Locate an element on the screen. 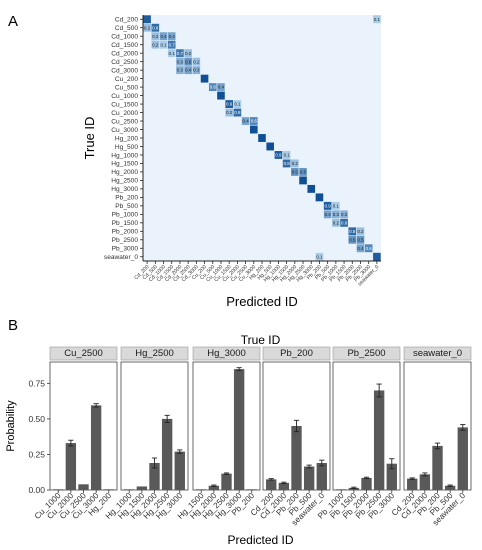  facet-strip-label: Cu_2500 is located at coordinates (83, 353).